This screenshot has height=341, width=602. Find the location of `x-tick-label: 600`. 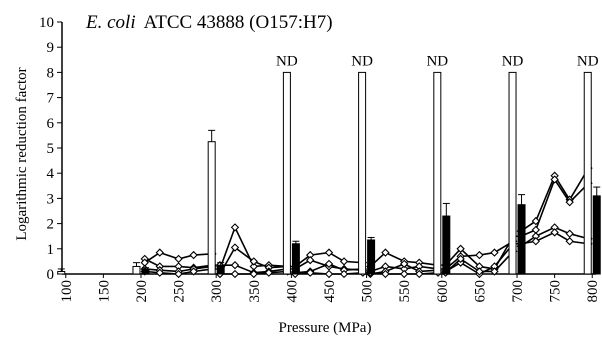

x-tick-label: 600 is located at coordinates (443, 291).